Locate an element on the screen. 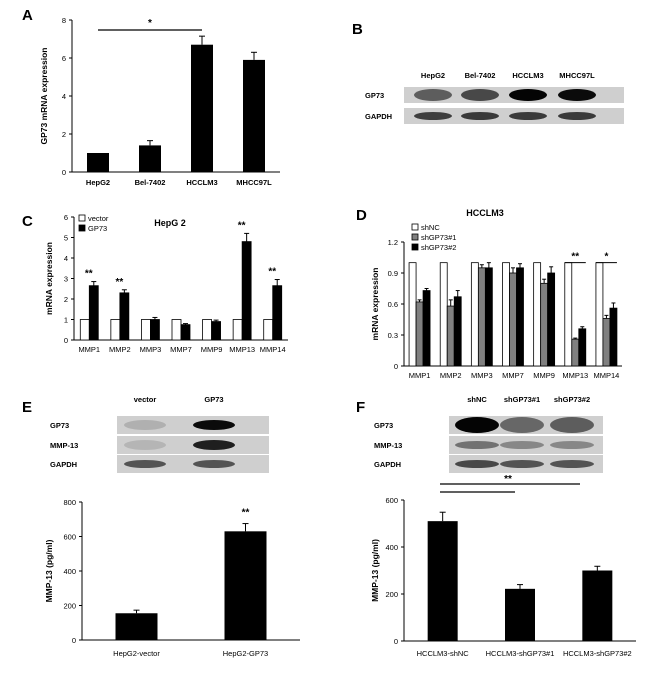 The image size is (650, 675). y-tick-label-f: 400 is located at coordinates (391, 547).